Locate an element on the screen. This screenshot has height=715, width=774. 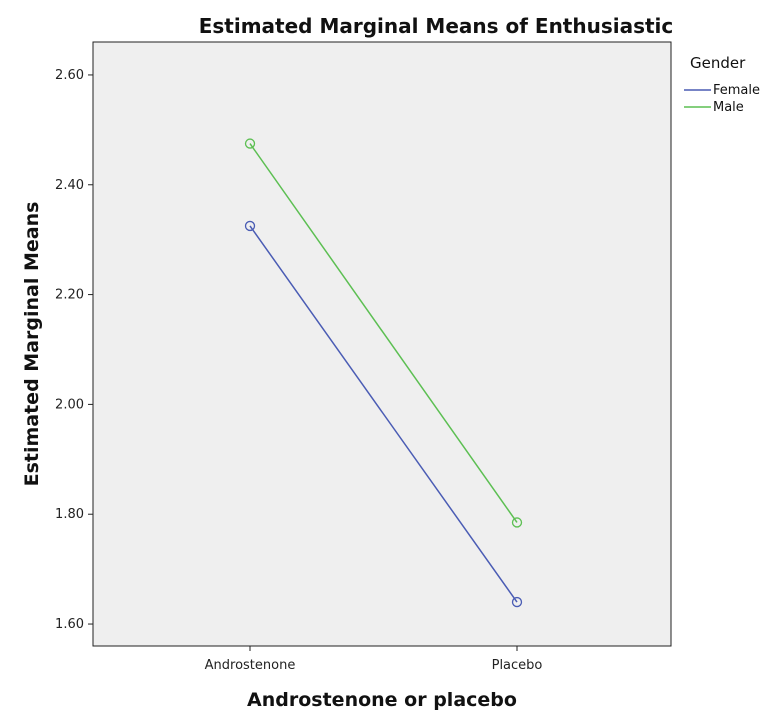
y-axis-label: Estimated Marginal Means is located at coordinates (32, 344).